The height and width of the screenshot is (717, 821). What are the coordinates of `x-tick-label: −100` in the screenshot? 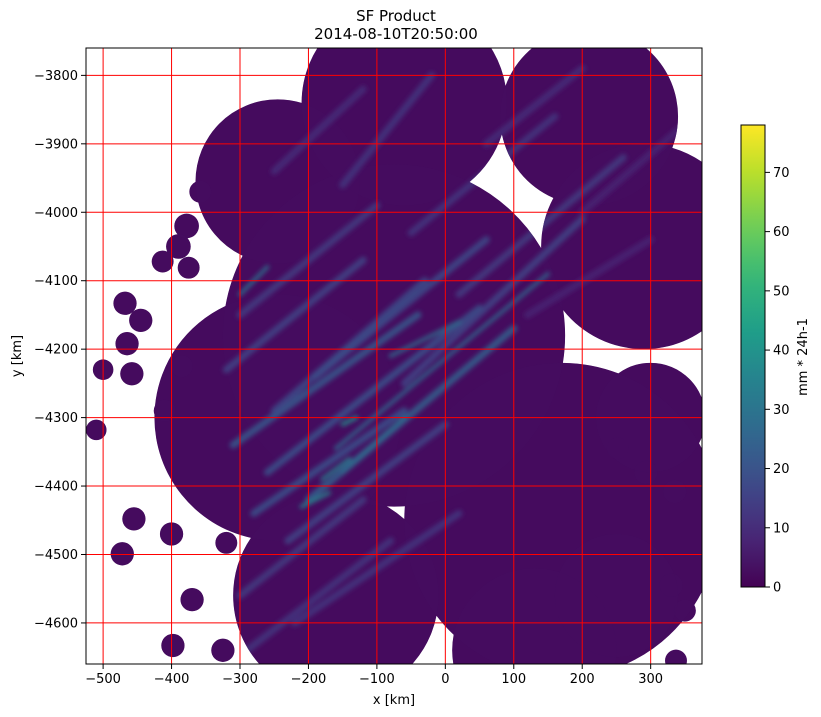 It's located at (377, 679).